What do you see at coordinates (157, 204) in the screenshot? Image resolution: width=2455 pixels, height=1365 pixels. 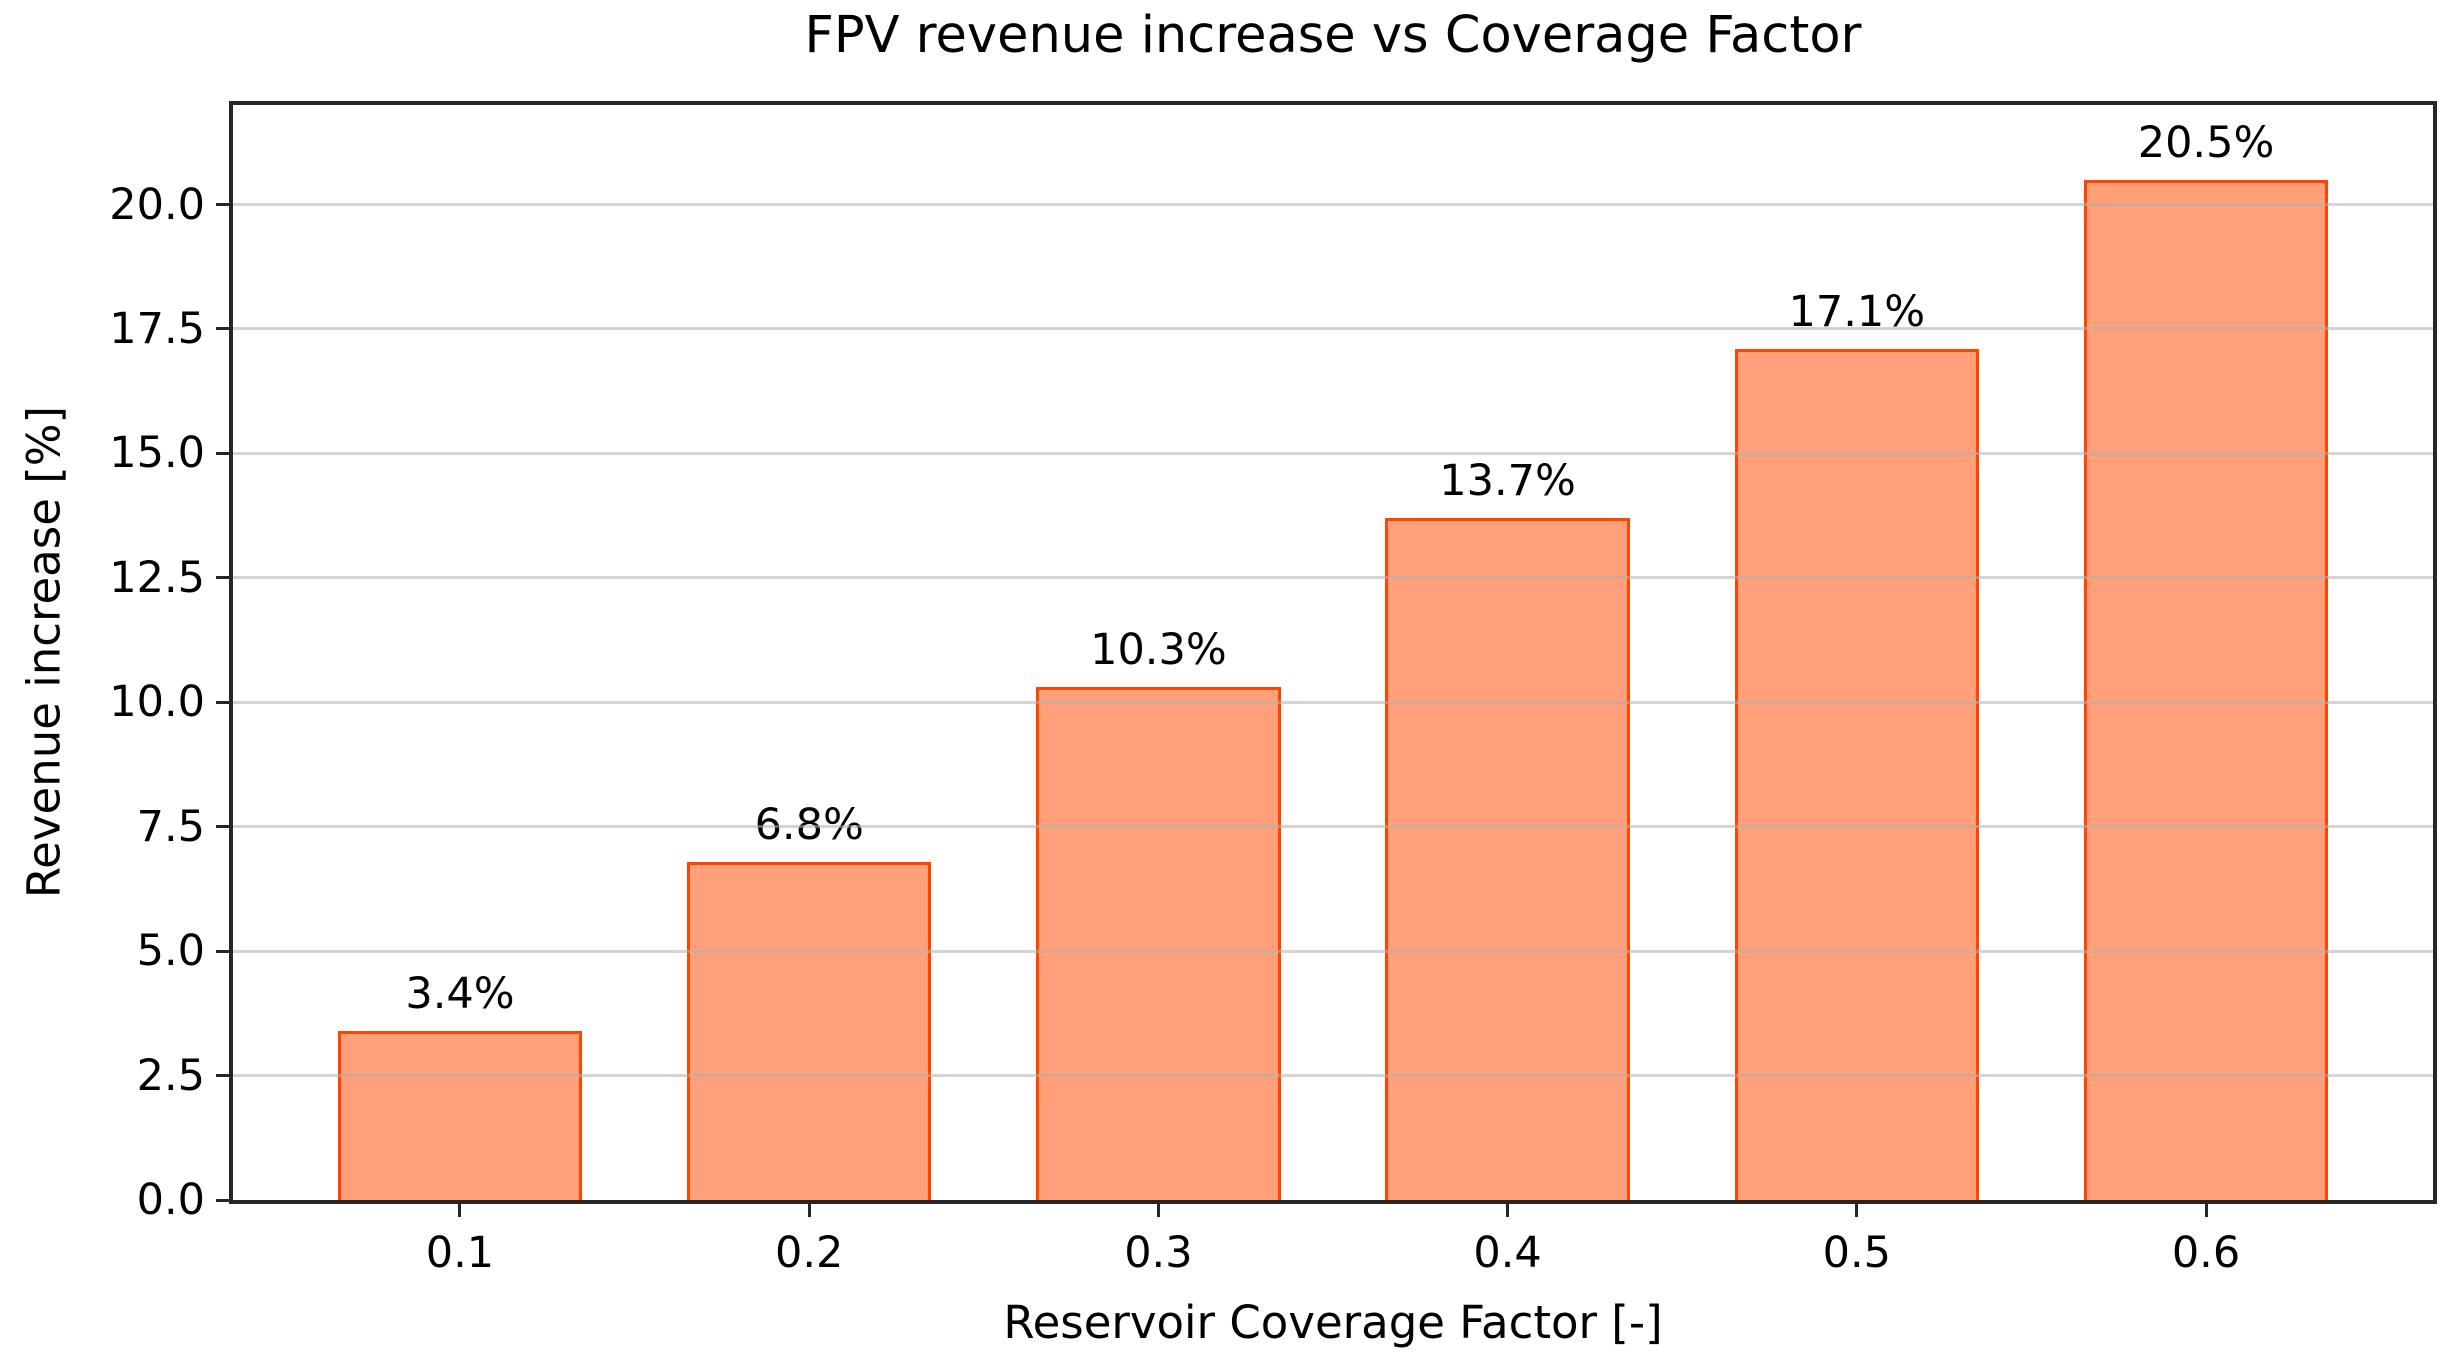 I see `y-tick-label: 20.0` at bounding box center [157, 204].